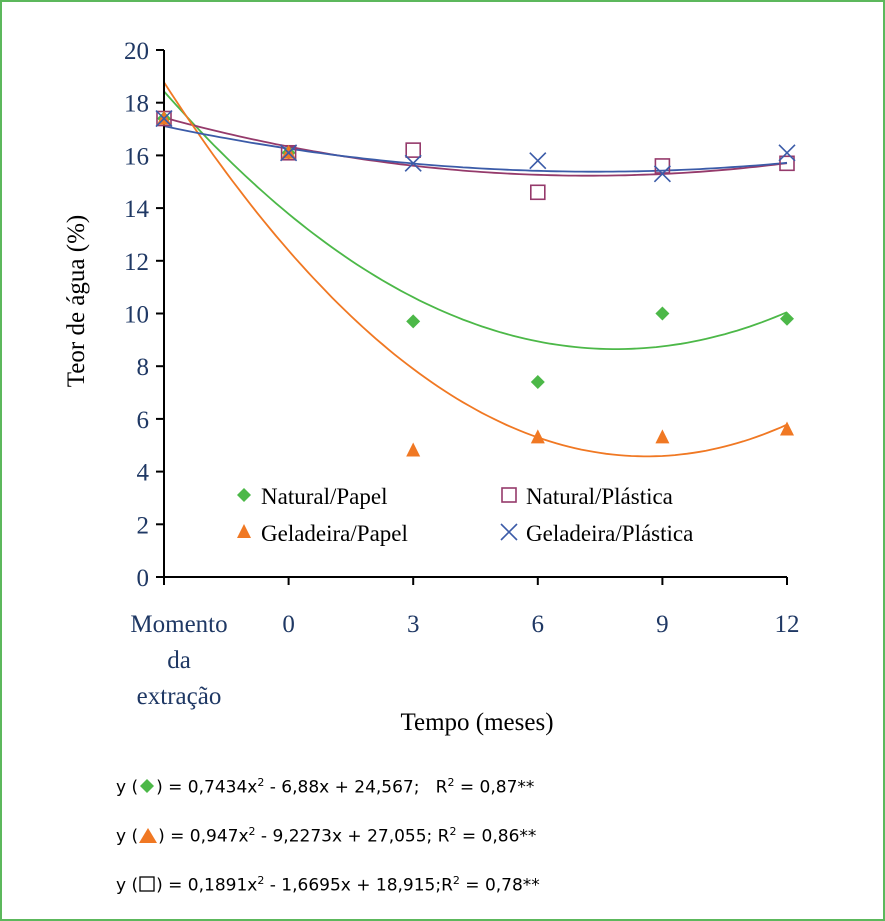 The height and width of the screenshot is (921, 885). Describe the element at coordinates (147, 886) in the screenshot. I see `open-square-icon` at that location.